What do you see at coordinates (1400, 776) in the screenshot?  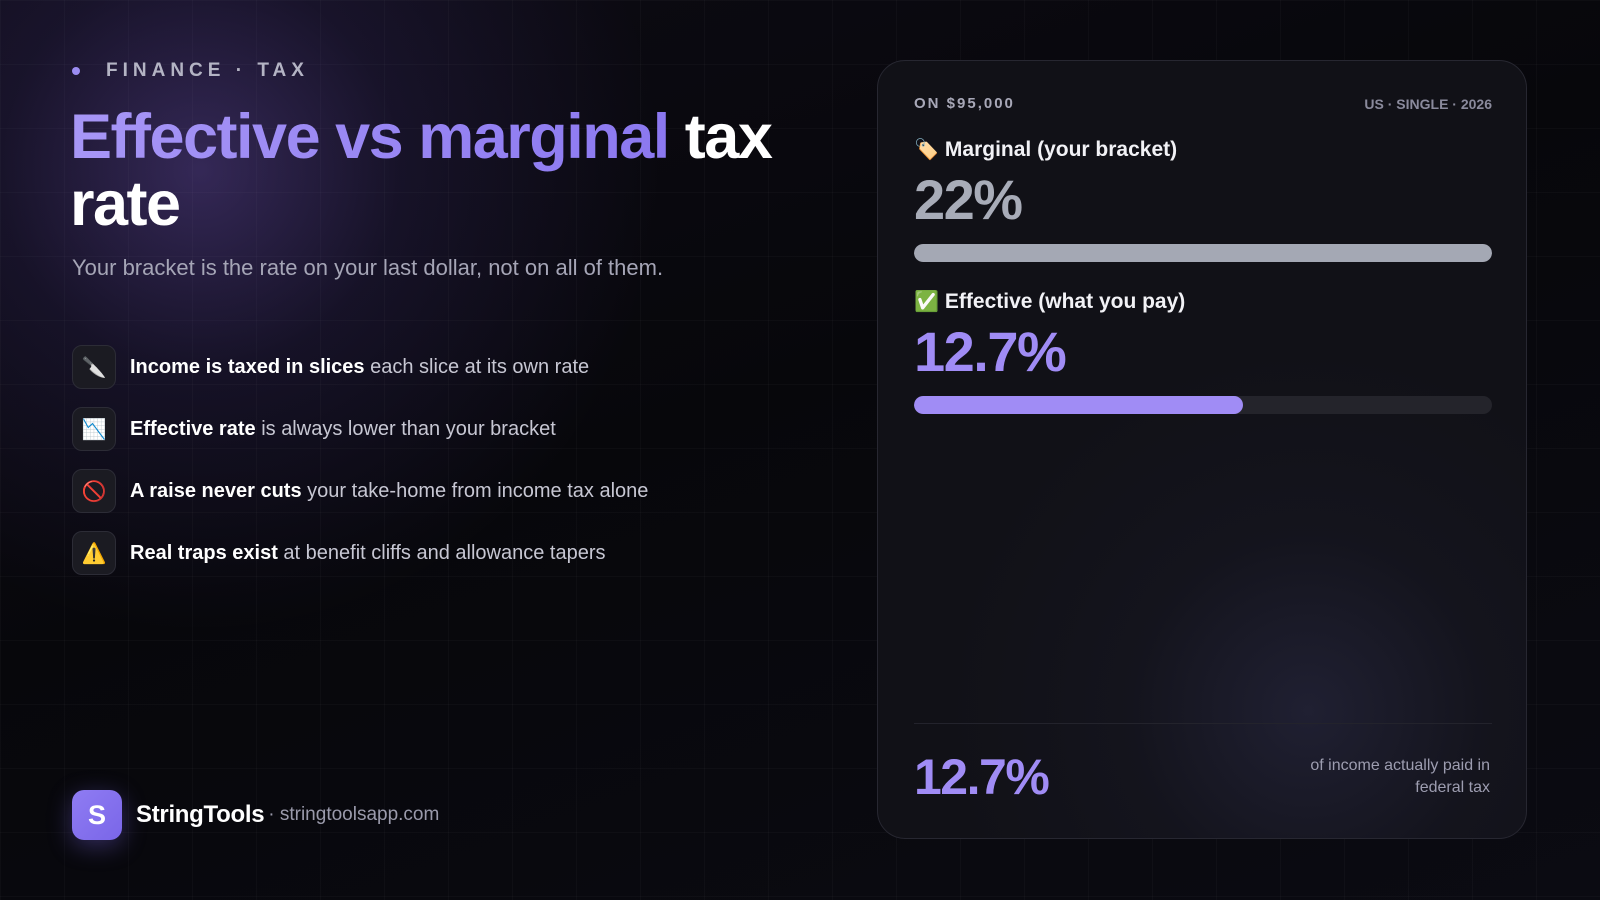 I see `summary-caption: of income actually paid in federal tax` at bounding box center [1400, 776].